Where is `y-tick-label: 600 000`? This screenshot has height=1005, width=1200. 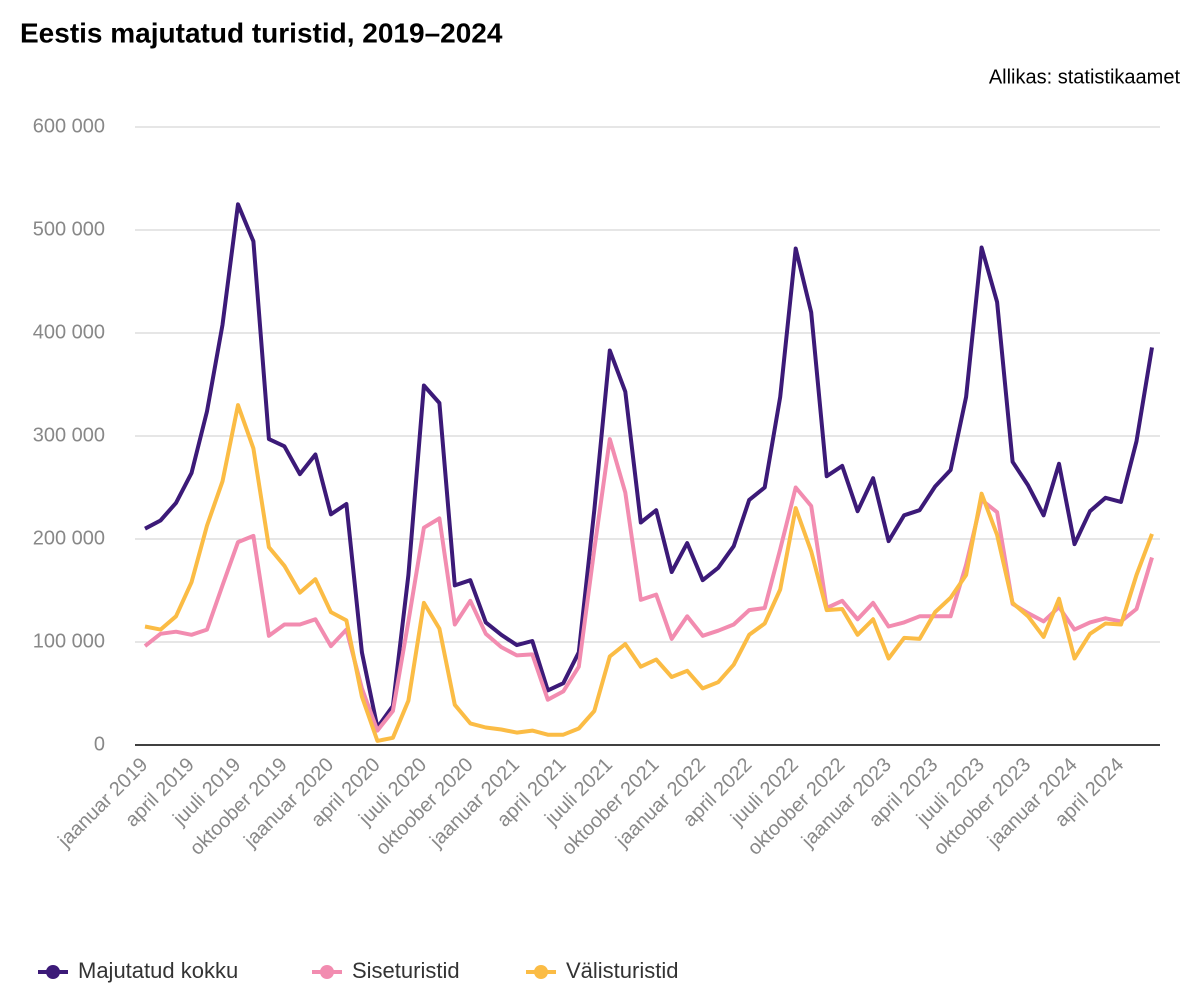
y-tick-label: 600 000 is located at coordinates (69, 126).